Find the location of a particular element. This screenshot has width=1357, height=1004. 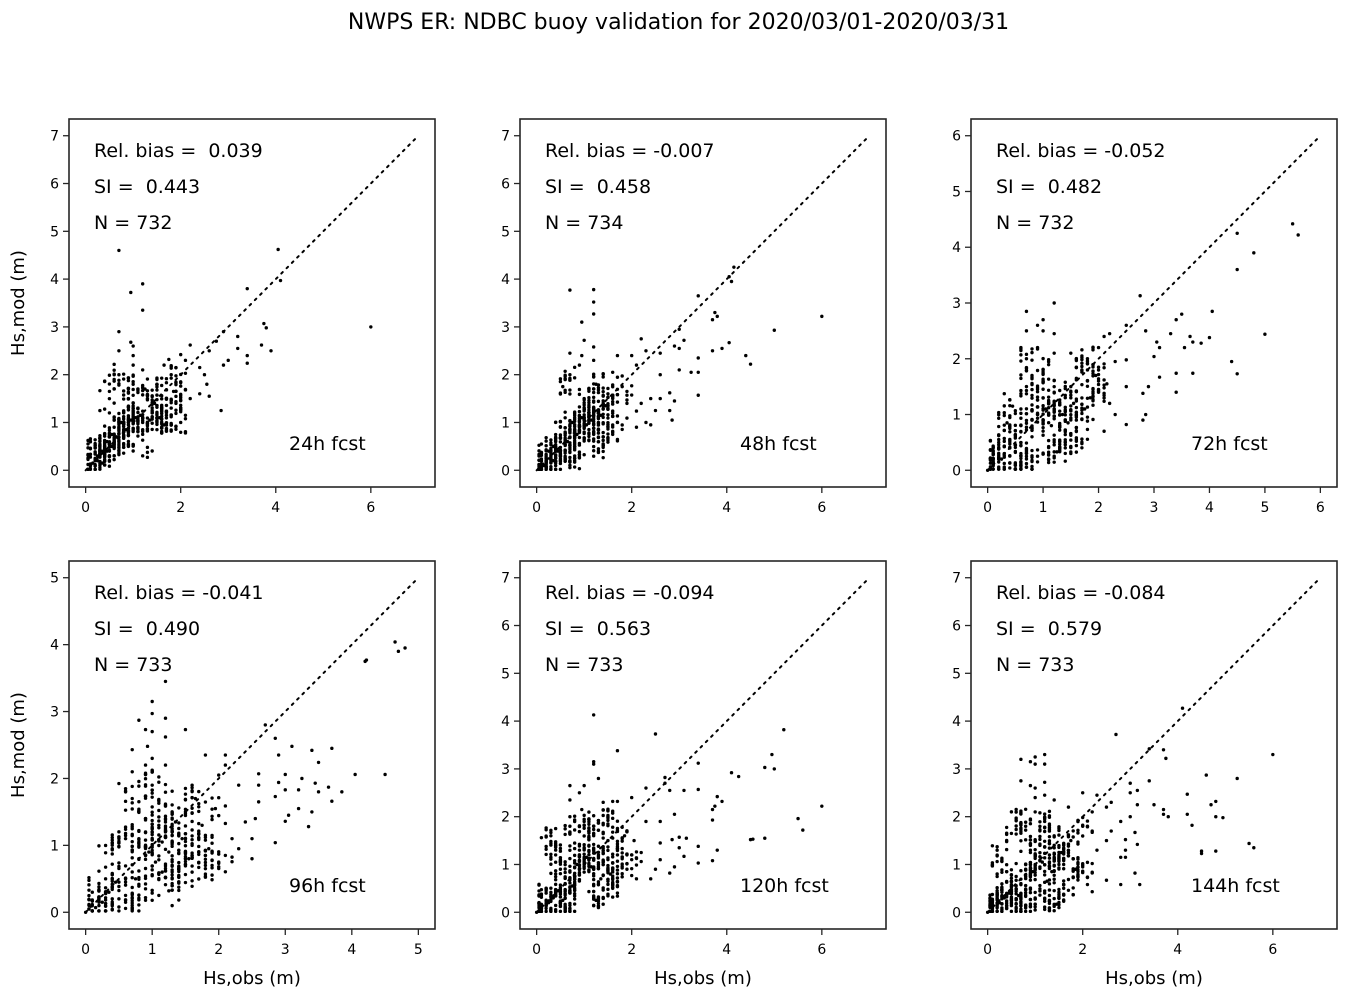

y-tick-label: 6 is located at coordinates (505, 627).